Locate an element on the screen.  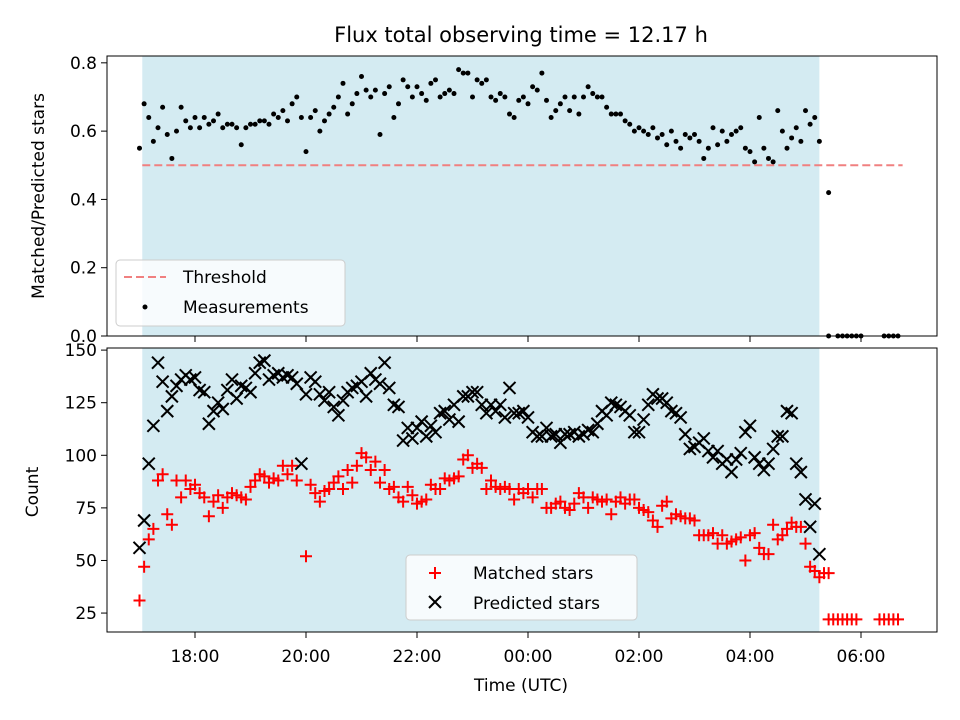
legend-matched-label: Matched stars is located at coordinates (533, 574).